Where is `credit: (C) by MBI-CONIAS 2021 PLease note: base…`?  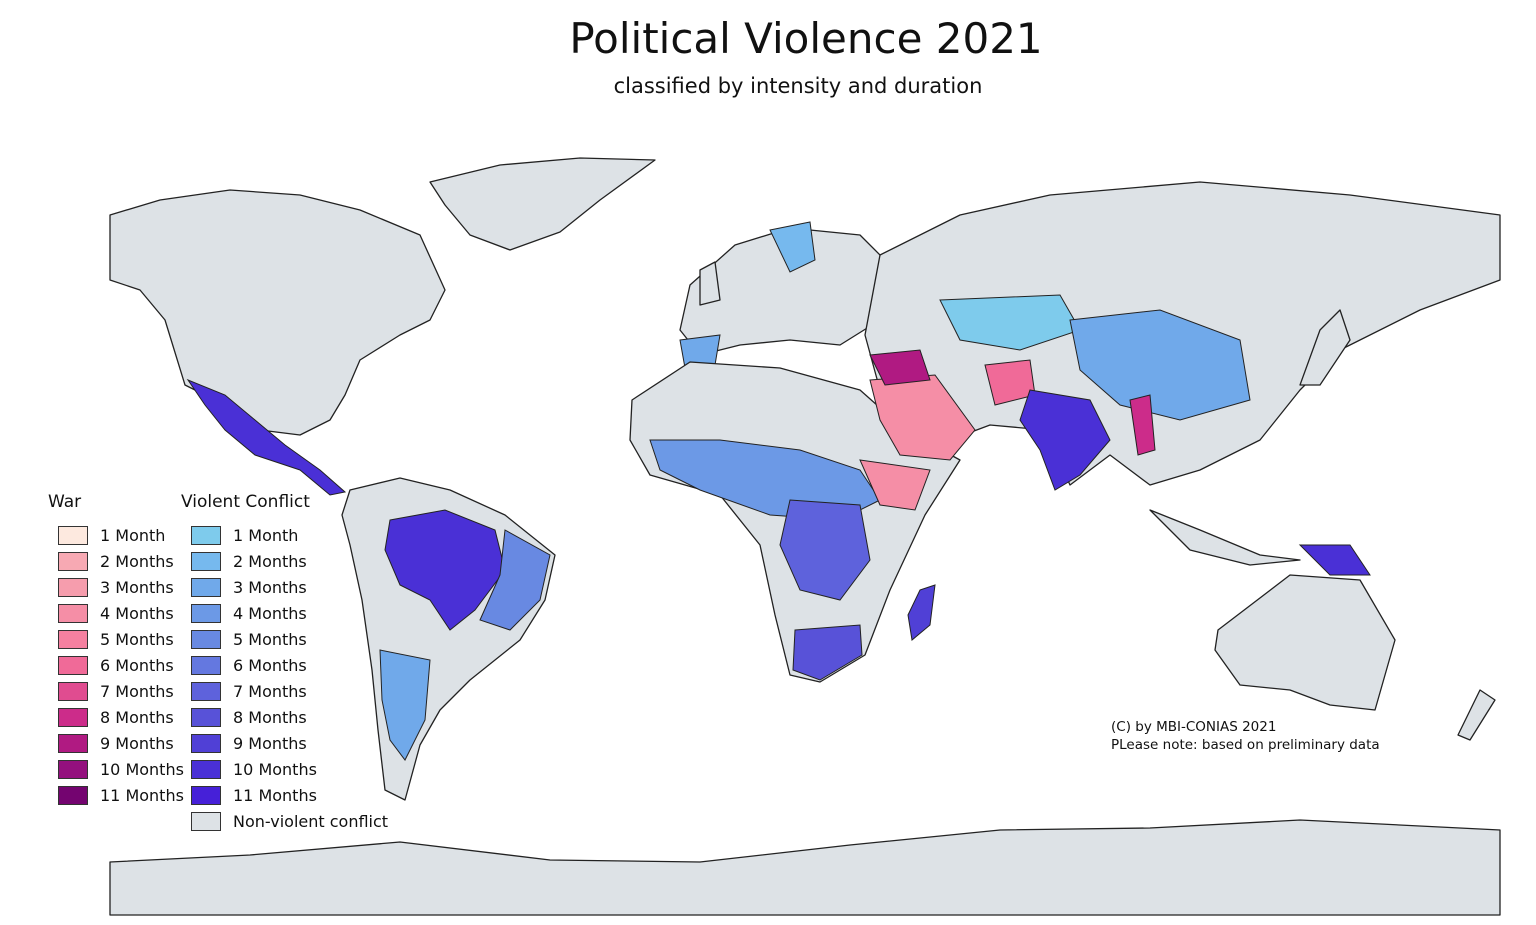 credit: (C) by MBI-CONIAS 2021 PLease note: base… is located at coordinates (1245, 736).